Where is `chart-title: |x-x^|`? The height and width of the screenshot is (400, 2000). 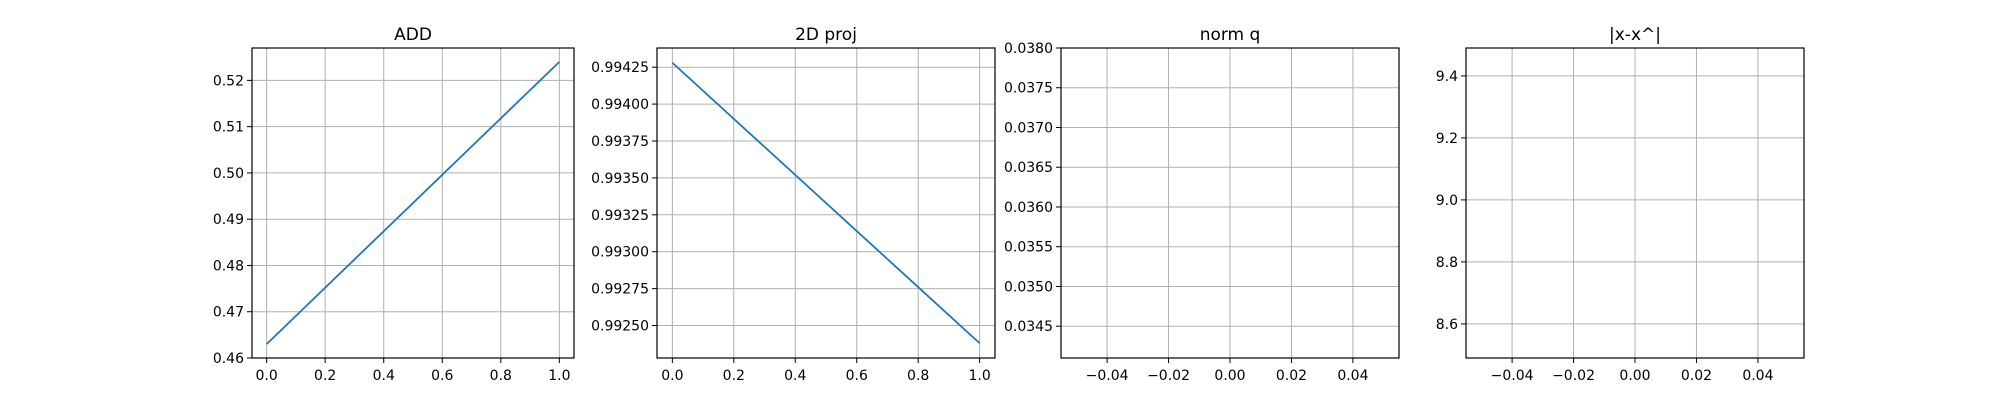
chart-title: |x-x^| is located at coordinates (1635, 35).